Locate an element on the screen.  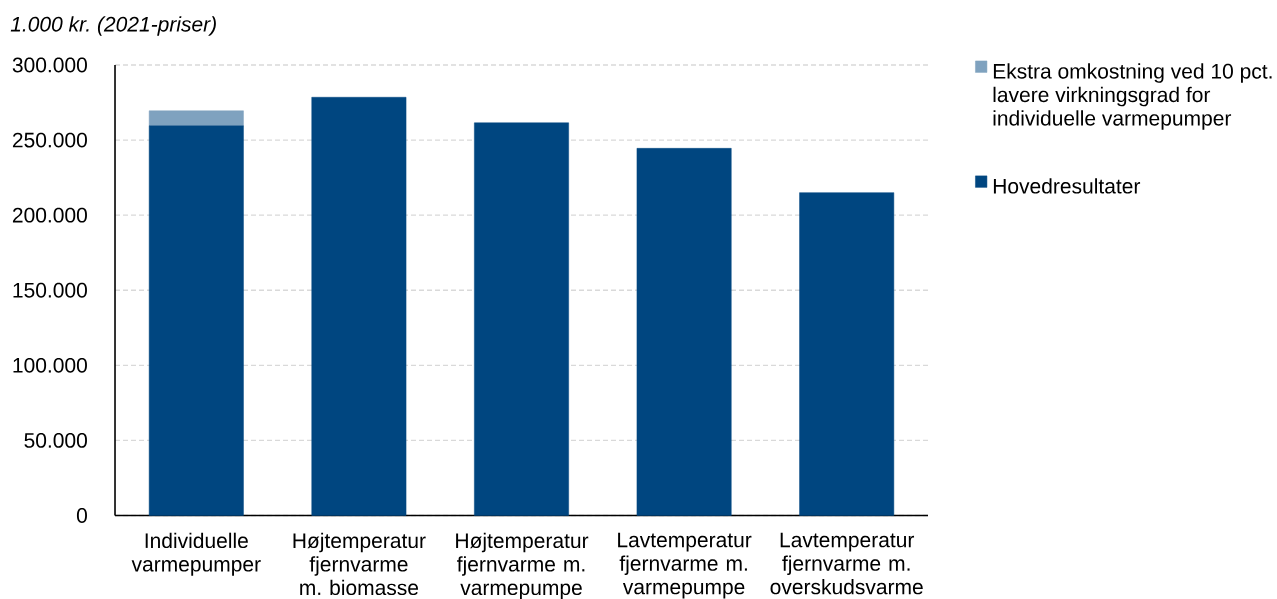
x-tick-label: Lavtemperatur fjernvarme m. overskudsvarme is located at coordinates (846, 563).